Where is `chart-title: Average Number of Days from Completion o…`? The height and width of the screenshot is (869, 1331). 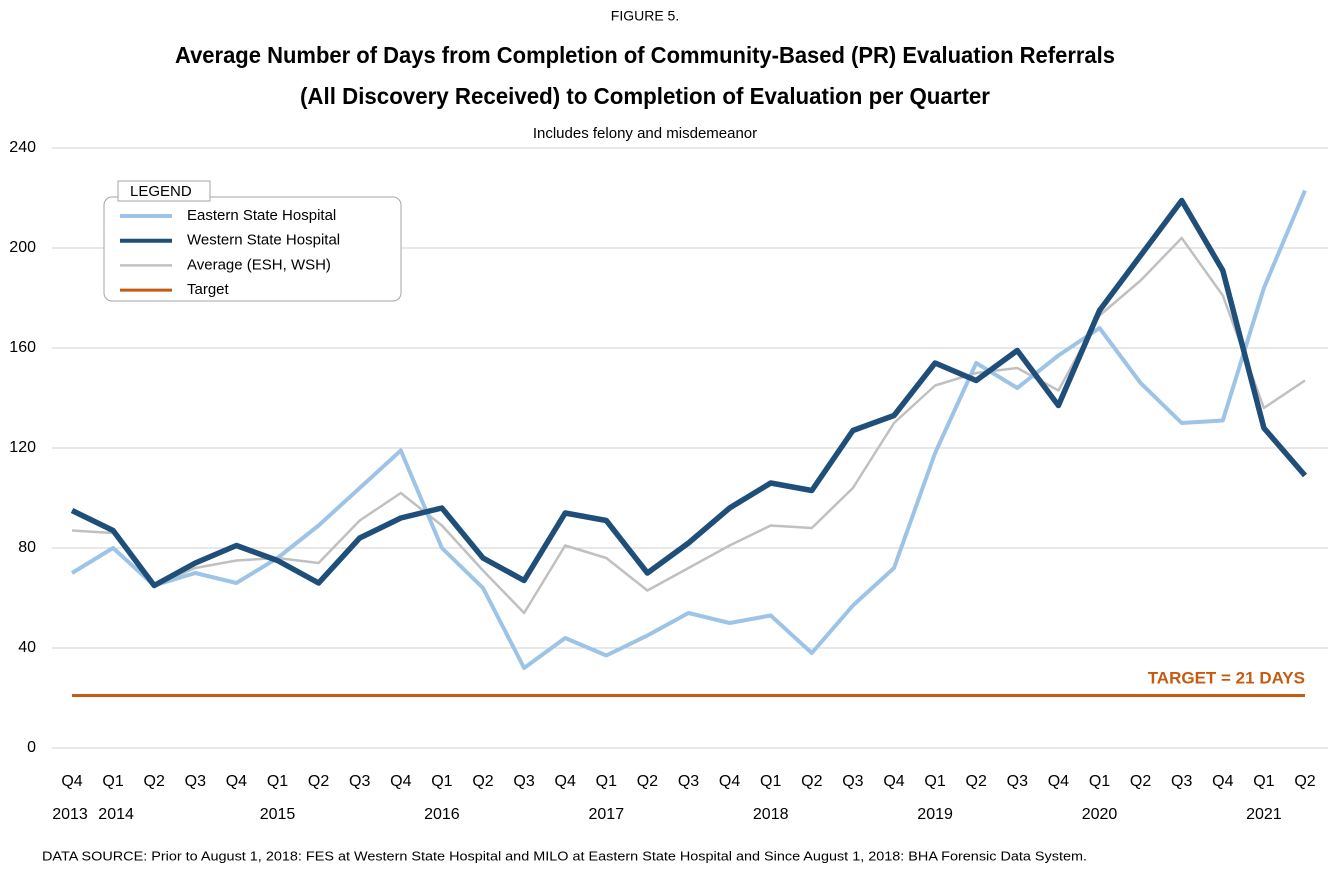
chart-title: Average Number of Days from Completion o… is located at coordinates (645, 55).